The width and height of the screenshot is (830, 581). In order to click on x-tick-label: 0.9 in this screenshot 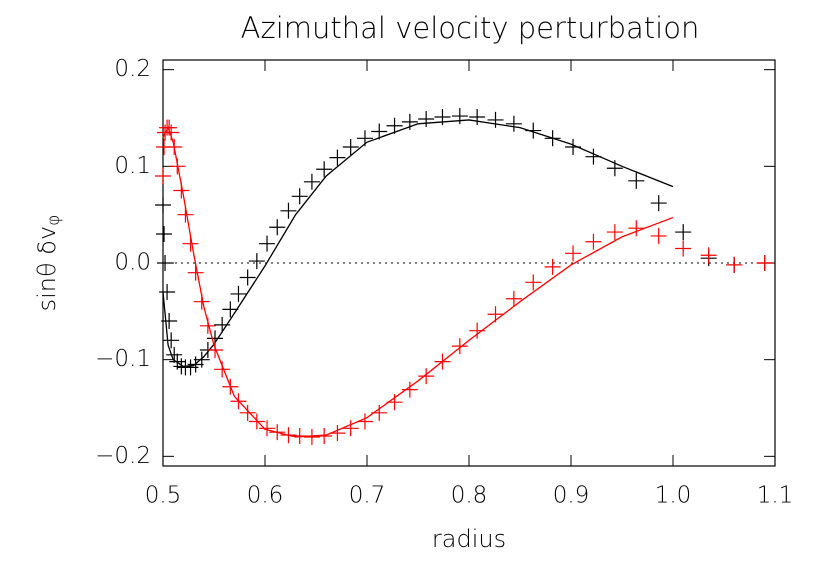, I will do `click(571, 496)`.